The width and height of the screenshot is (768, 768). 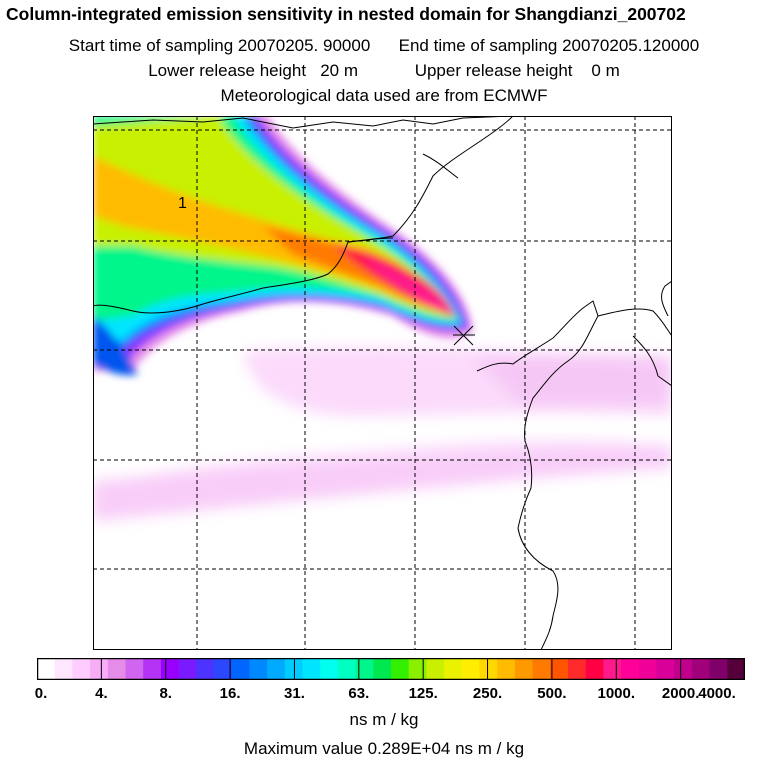 What do you see at coordinates (41, 693) in the screenshot?
I see `legend-tick-label: 0.` at bounding box center [41, 693].